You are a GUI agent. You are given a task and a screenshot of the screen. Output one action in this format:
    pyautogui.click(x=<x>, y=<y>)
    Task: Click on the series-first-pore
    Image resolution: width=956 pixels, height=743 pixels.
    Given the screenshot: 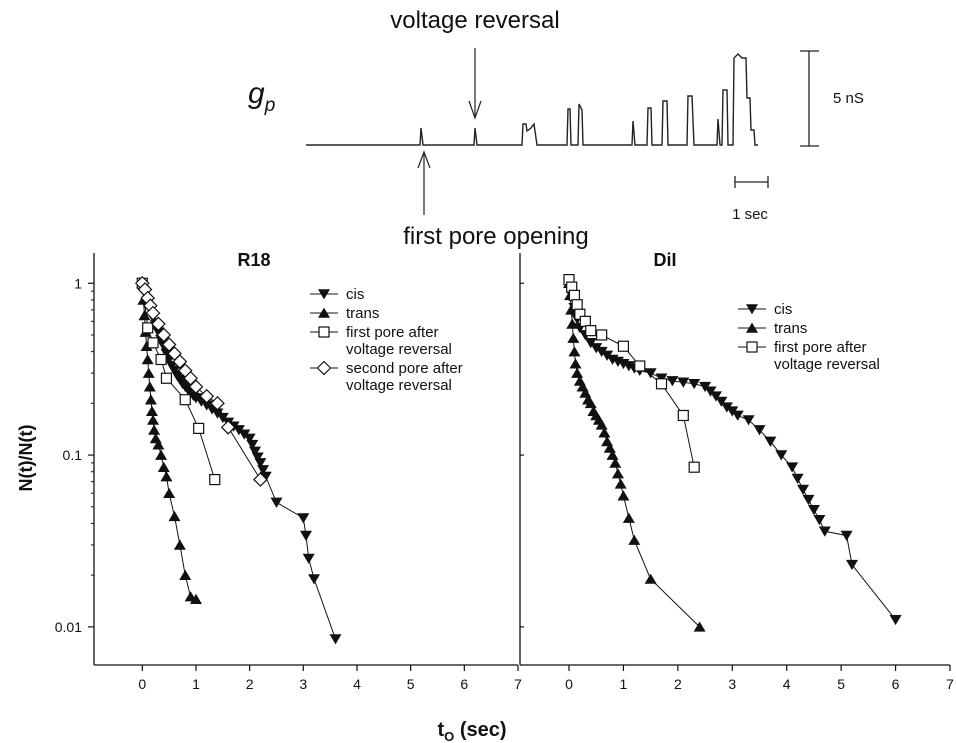 What is the action you would take?
    pyautogui.click(x=631, y=373)
    